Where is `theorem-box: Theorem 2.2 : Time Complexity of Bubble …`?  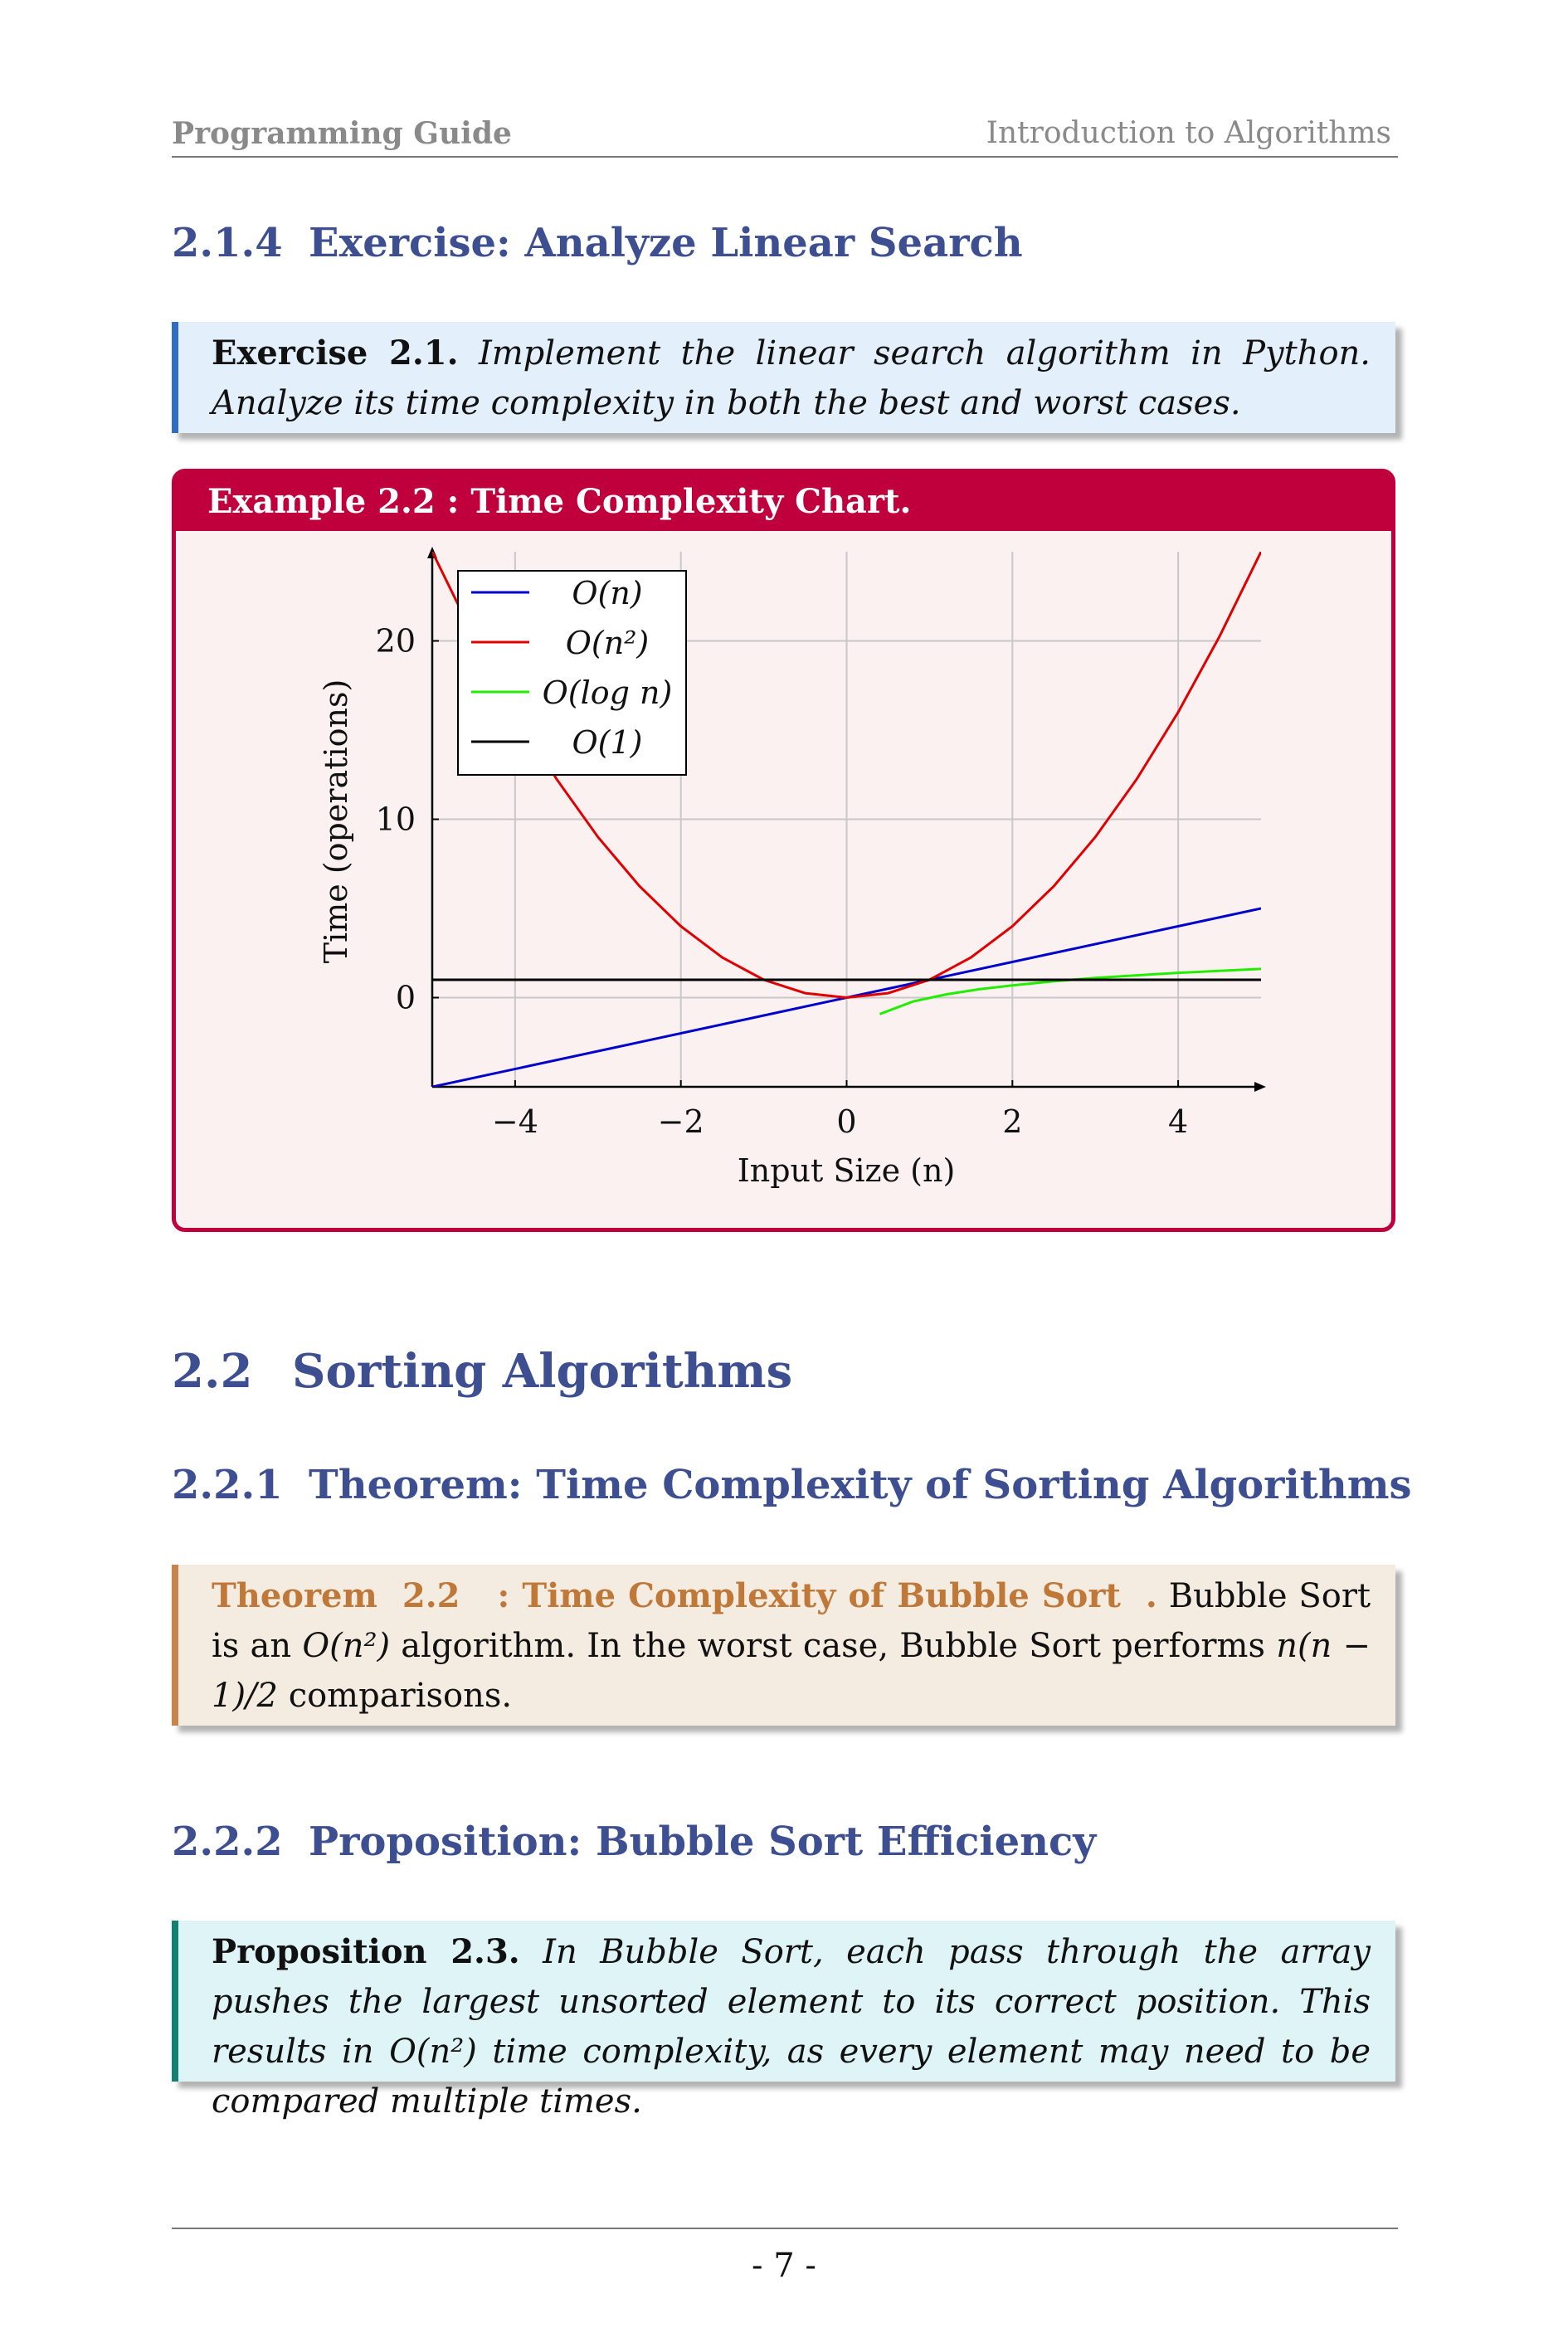
theorem-box: Theorem 2.2 : Time Complexity of Bubble … is located at coordinates (783, 1645).